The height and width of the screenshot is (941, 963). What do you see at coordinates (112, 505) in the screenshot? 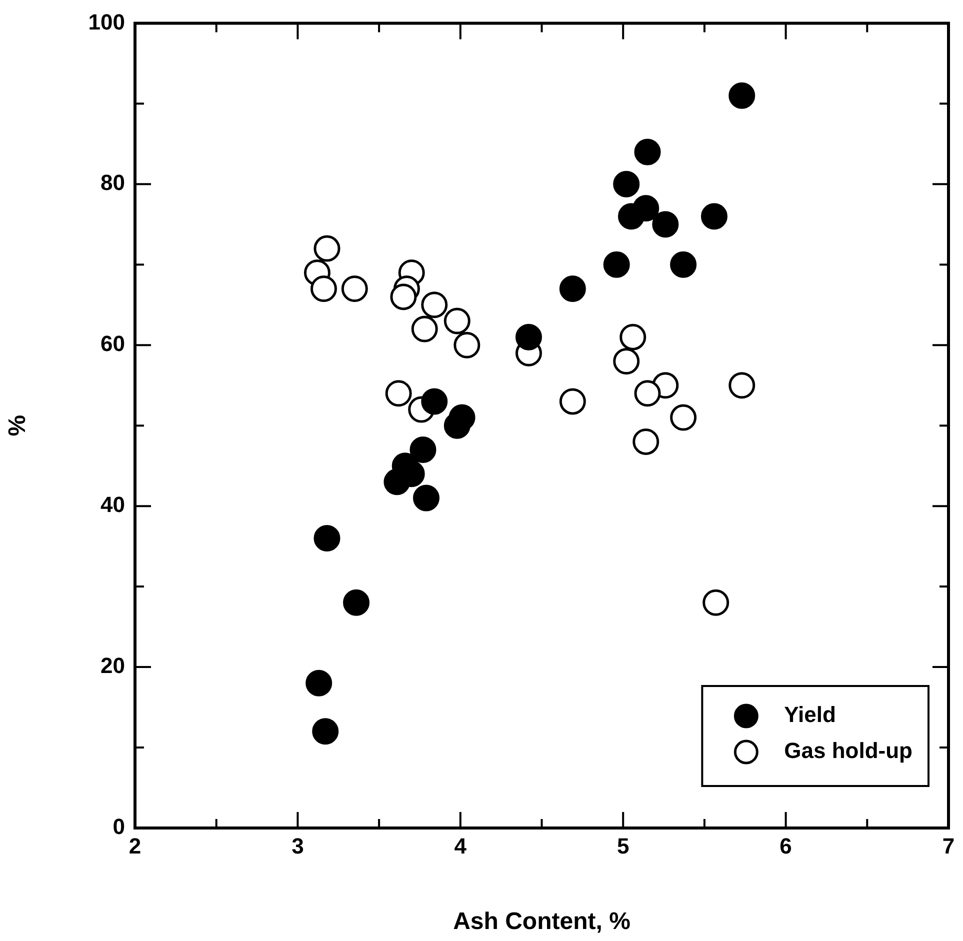
I see `y-tick-label: 40` at bounding box center [112, 505].